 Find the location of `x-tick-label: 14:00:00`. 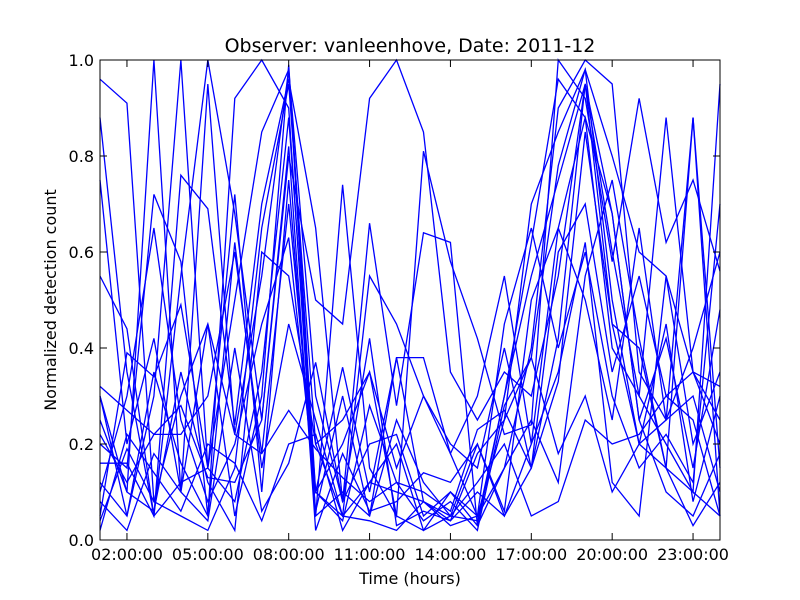

x-tick-label: 14:00:00 is located at coordinates (451, 554).